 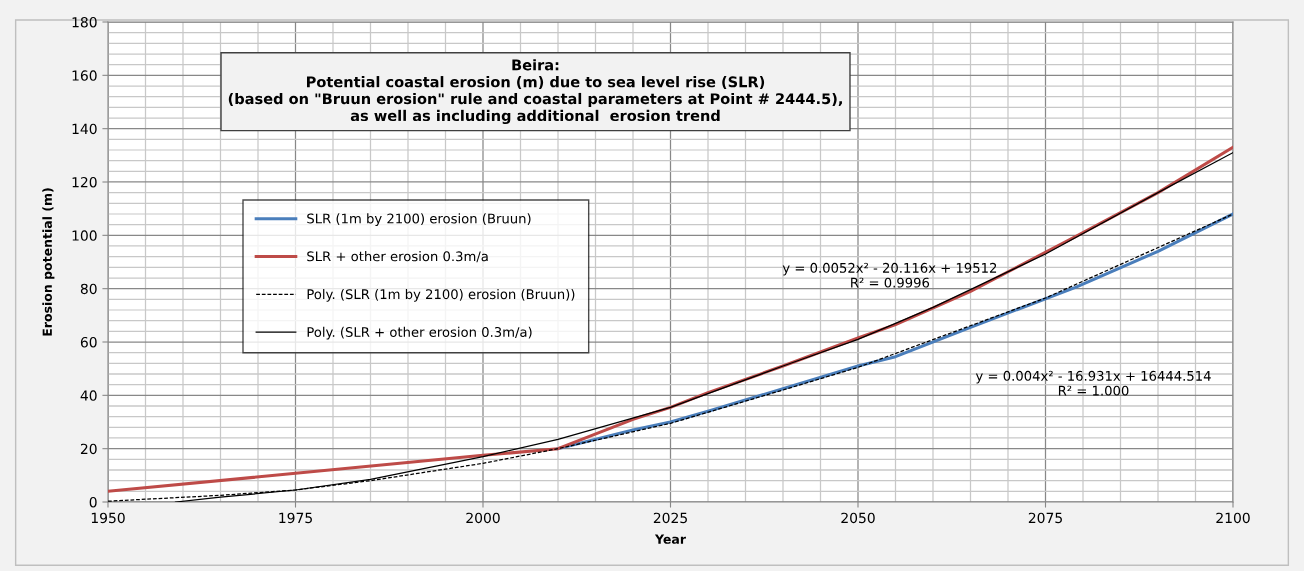 I want to click on annotation: y = 0.004x² - 16.931x + 16444.514 R² = 1.000, so click(x=1093, y=383).